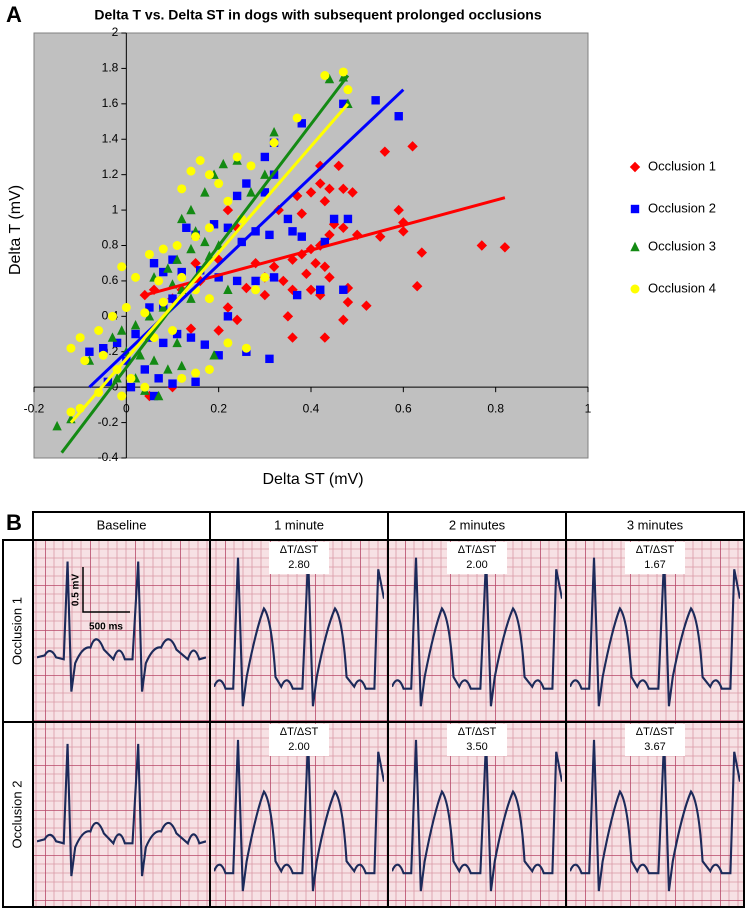 The width and height of the screenshot is (746, 914). What do you see at coordinates (311, 408) in the screenshot?
I see `x-tick-label: 0.4` at bounding box center [311, 408].